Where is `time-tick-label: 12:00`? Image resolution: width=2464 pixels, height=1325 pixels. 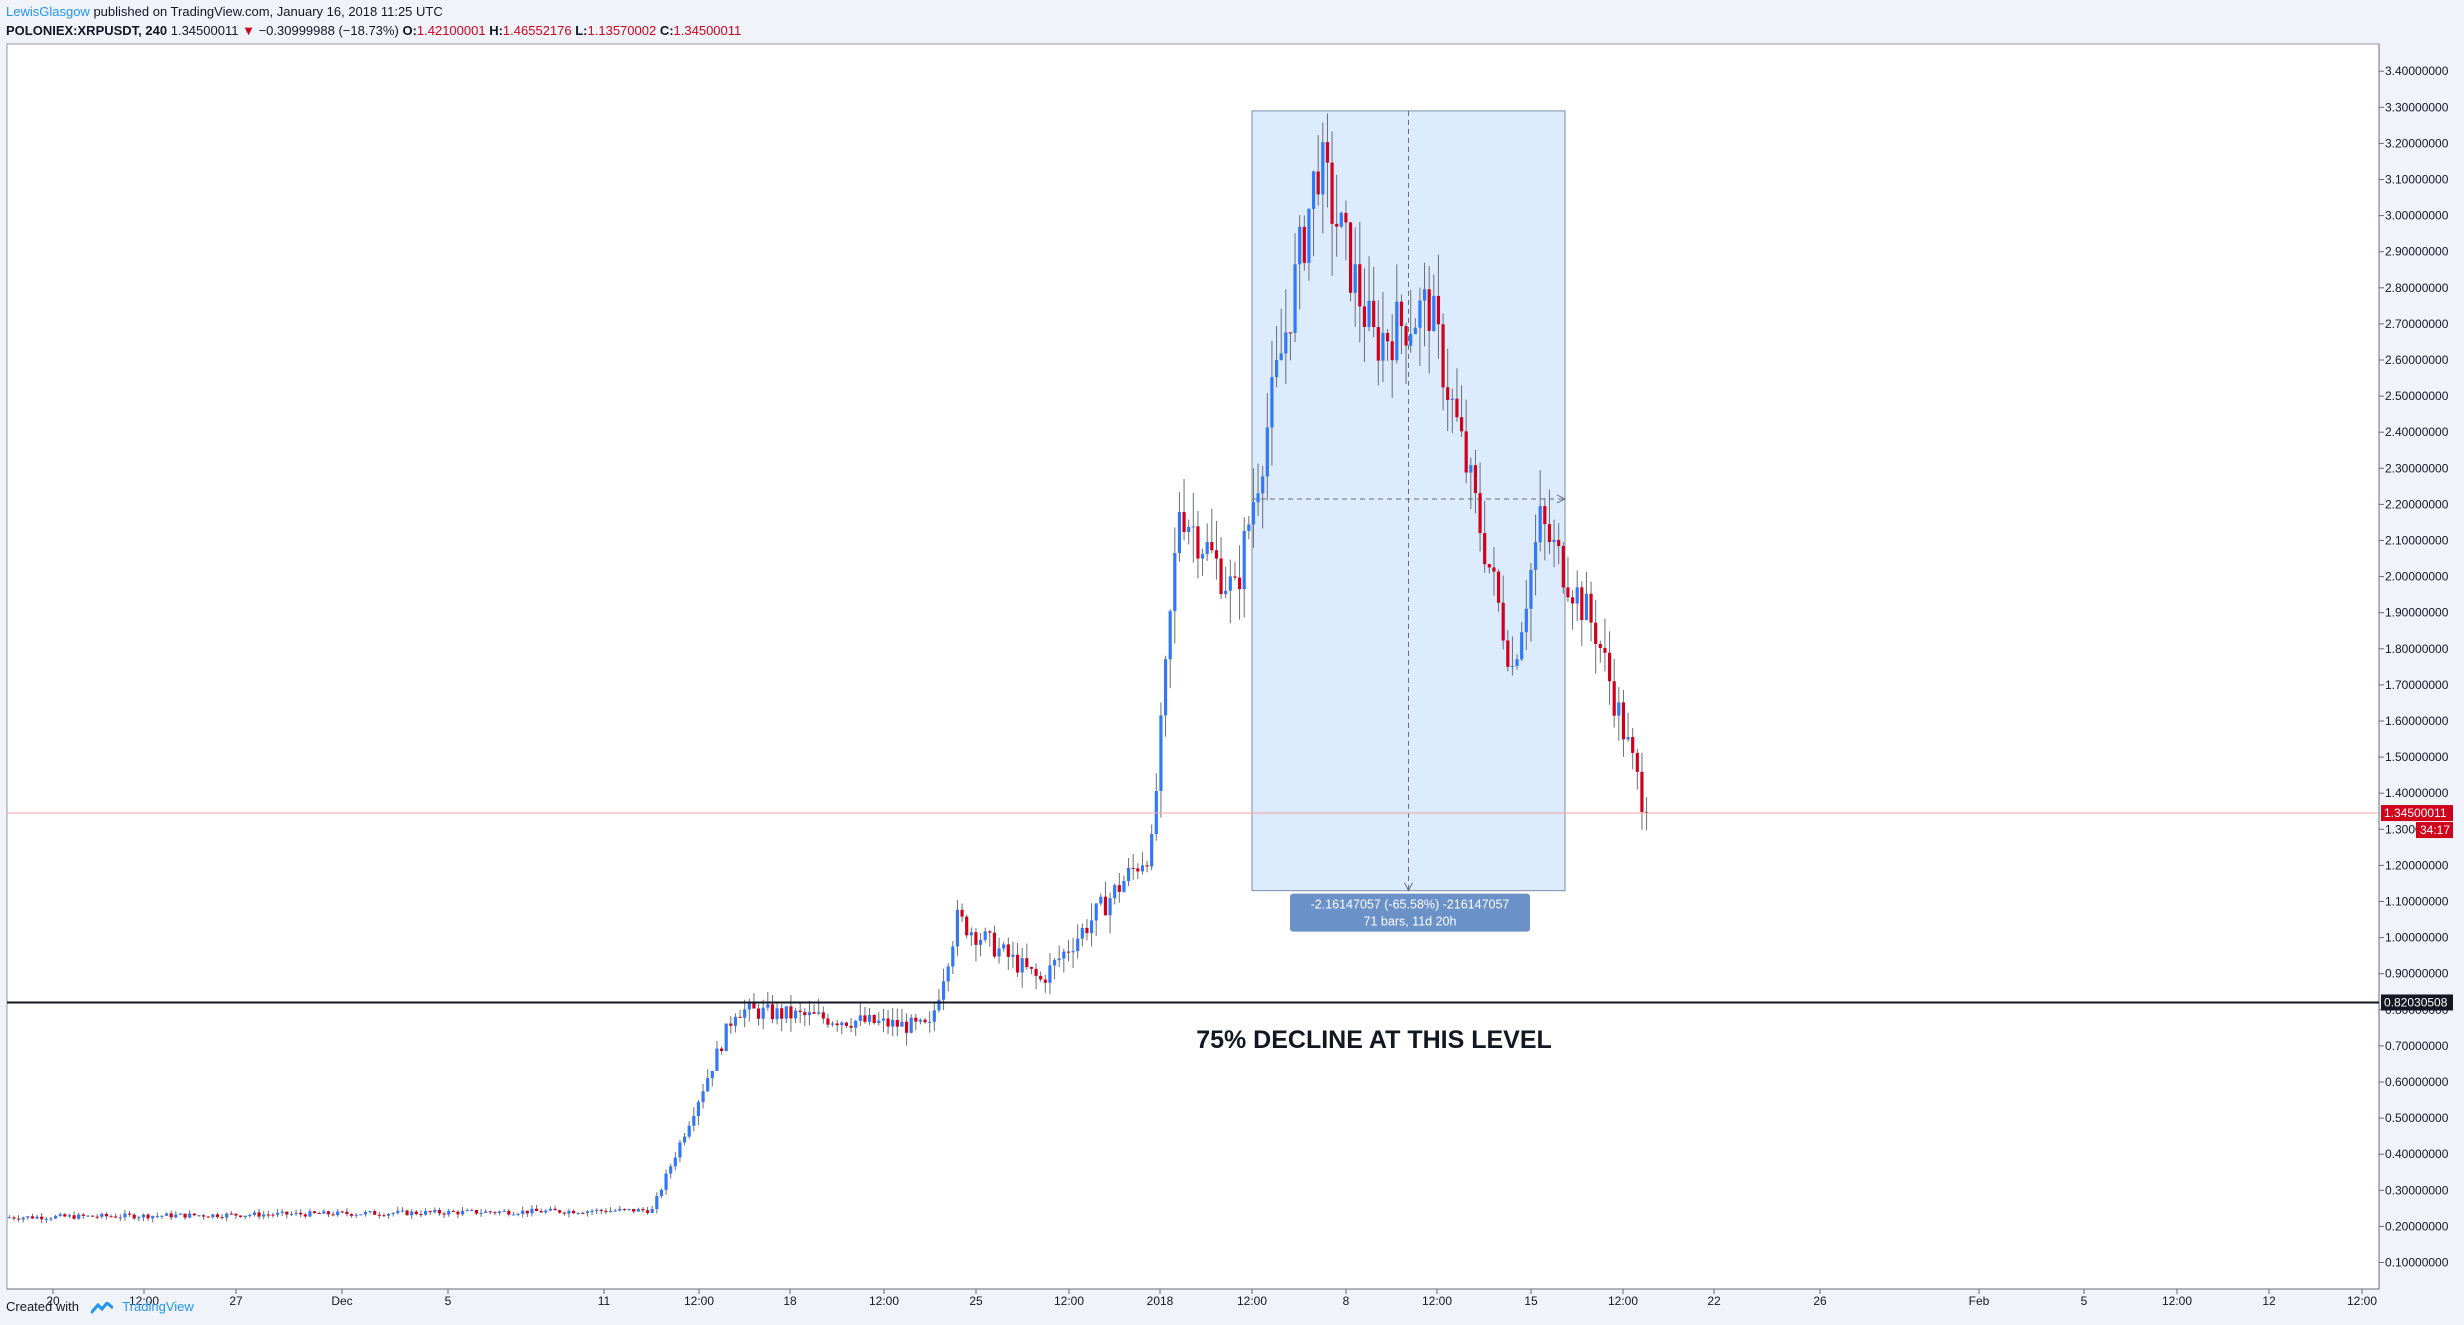 time-tick-label: 12:00 is located at coordinates (884, 1301).